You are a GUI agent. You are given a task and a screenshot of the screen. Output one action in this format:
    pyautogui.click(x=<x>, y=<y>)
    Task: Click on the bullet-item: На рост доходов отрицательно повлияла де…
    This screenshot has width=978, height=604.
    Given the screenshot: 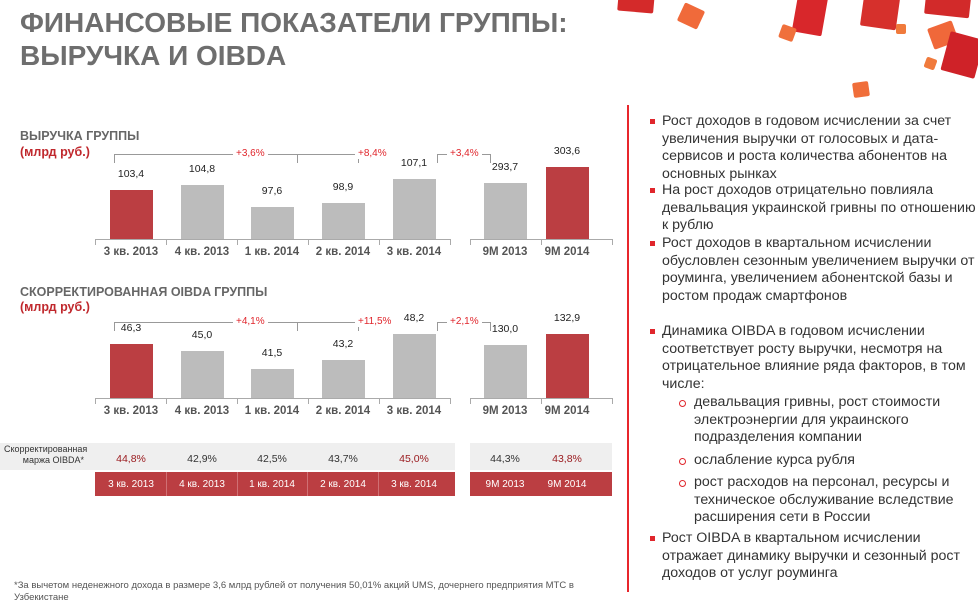 What is the action you would take?
    pyautogui.click(x=814, y=208)
    